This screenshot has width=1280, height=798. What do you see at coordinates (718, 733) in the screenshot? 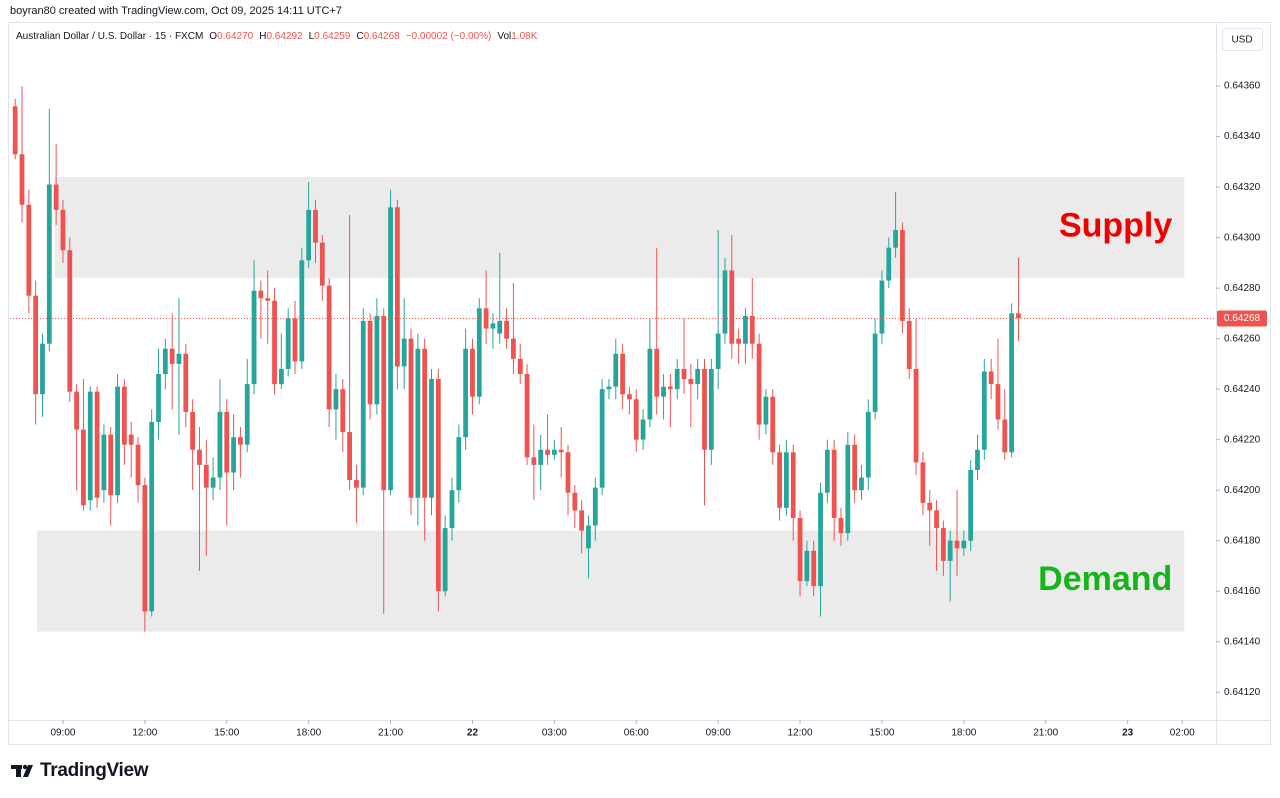
I see `x-tick-label: 09:00` at bounding box center [718, 733].